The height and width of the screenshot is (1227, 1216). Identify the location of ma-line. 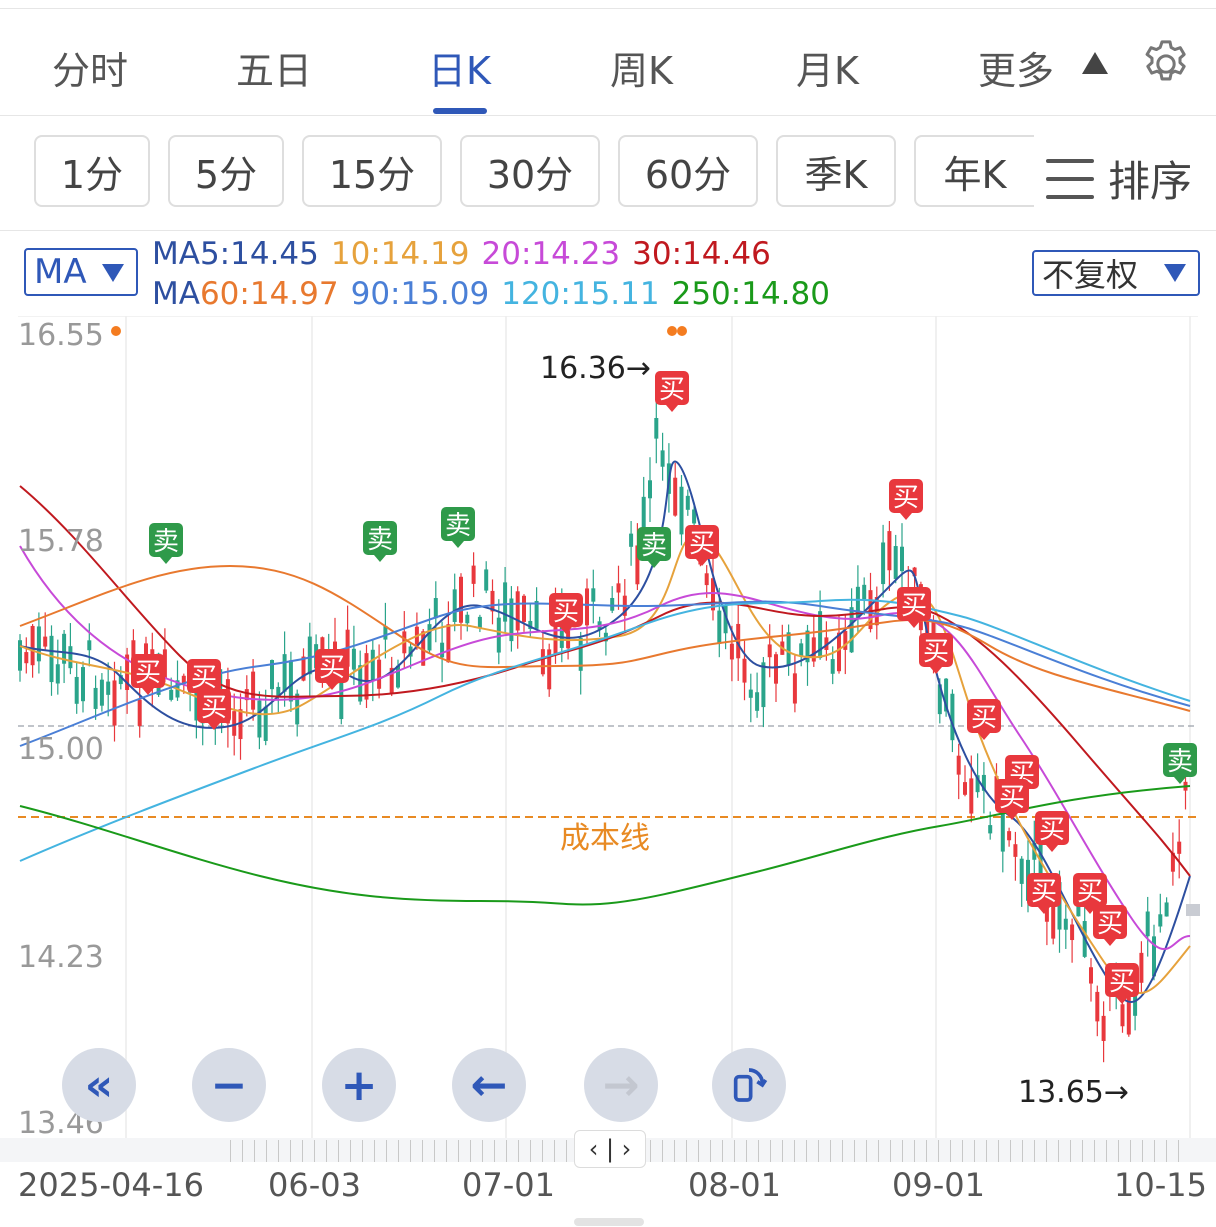
(605, 673).